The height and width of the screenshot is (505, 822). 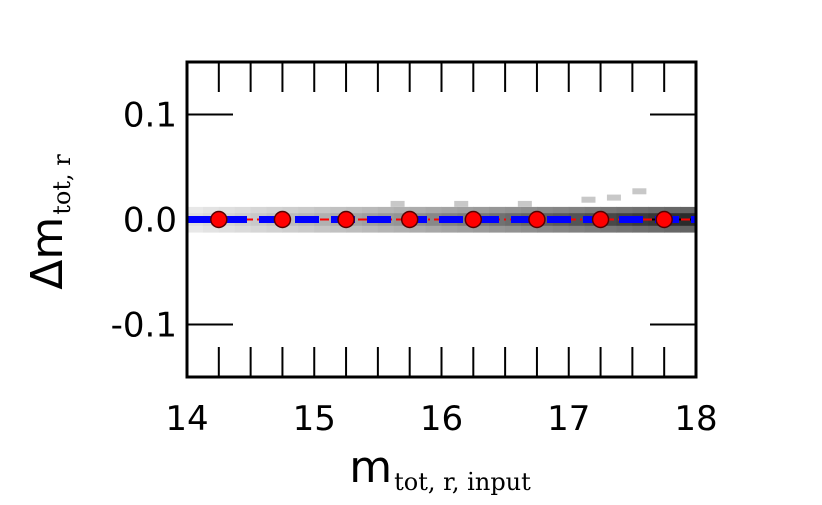 What do you see at coordinates (314, 419) in the screenshot?
I see `x-tick-label: 15` at bounding box center [314, 419].